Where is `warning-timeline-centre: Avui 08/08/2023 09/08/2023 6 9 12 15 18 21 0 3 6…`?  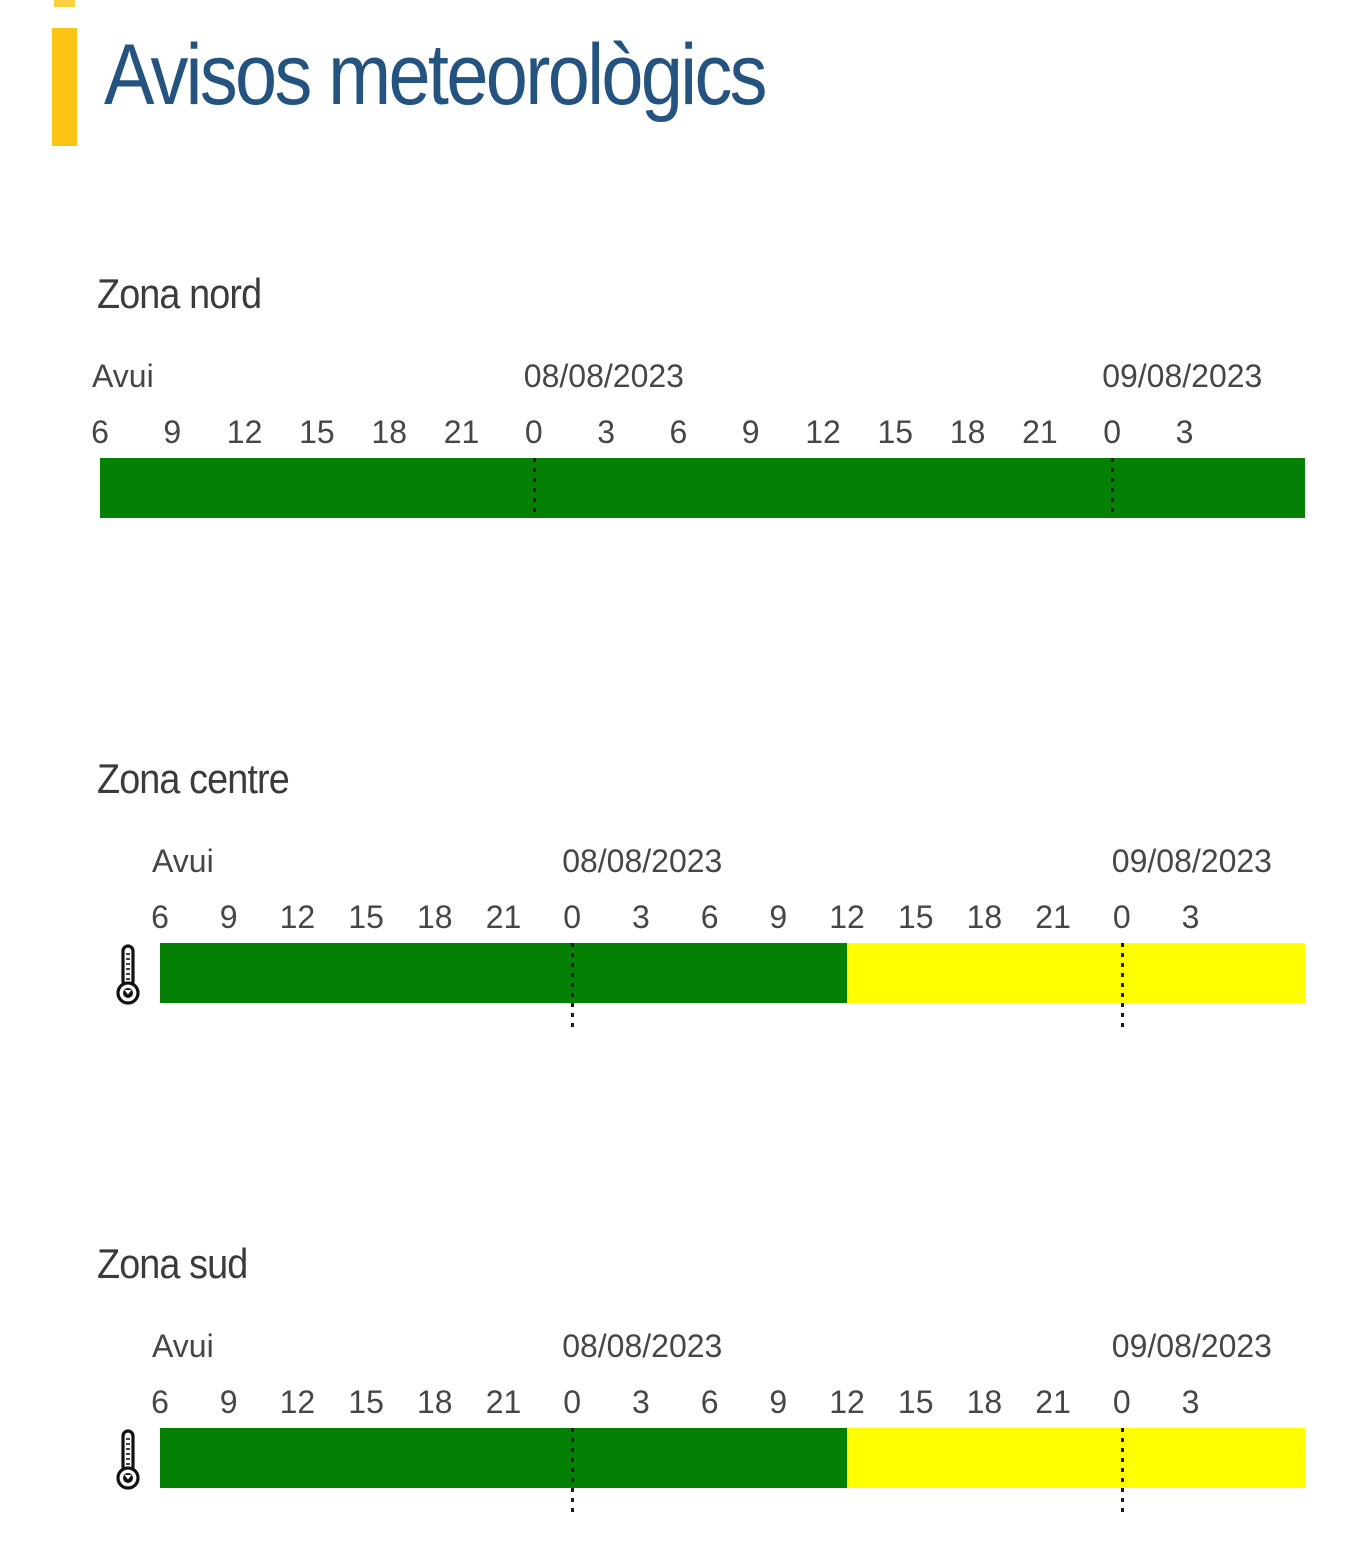 warning-timeline-centre: Avui 08/08/2023 09/08/2023 6 9 12 15 18 21 0 3 6… is located at coordinates (710, 936).